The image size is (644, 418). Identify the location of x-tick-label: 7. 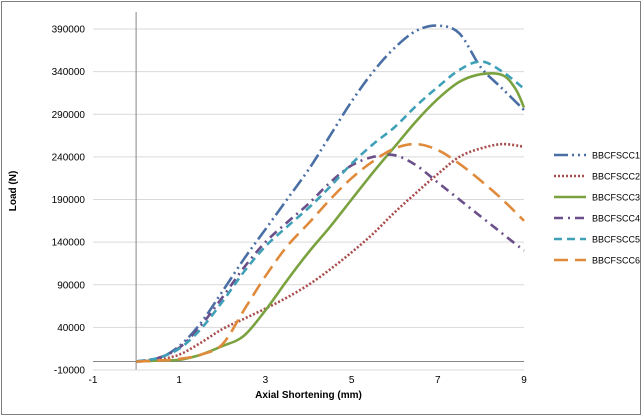
(438, 380).